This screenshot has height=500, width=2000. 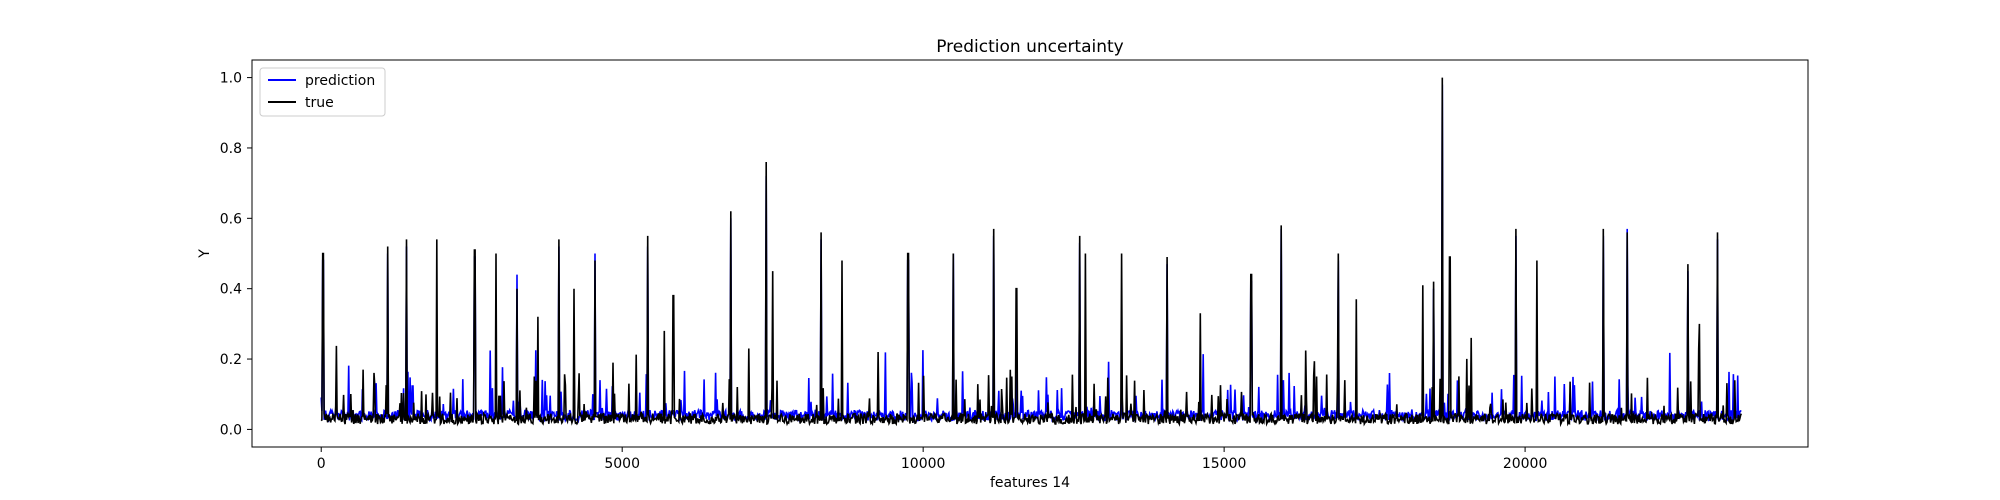 I want to click on x-tick-label: 0, so click(x=321, y=464).